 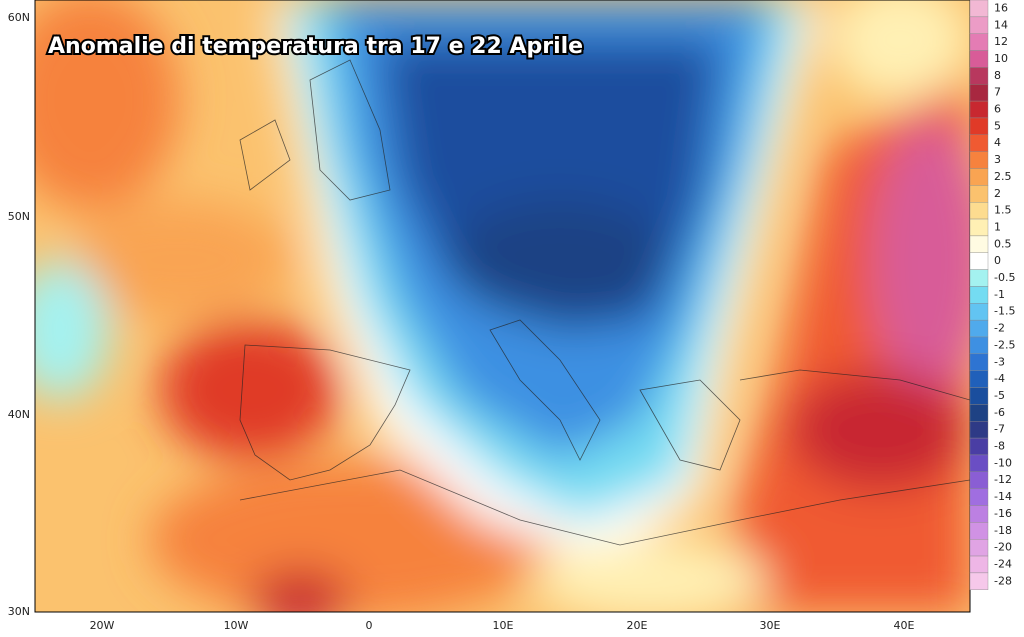 I want to click on legend-label: -3, so click(x=999, y=361).